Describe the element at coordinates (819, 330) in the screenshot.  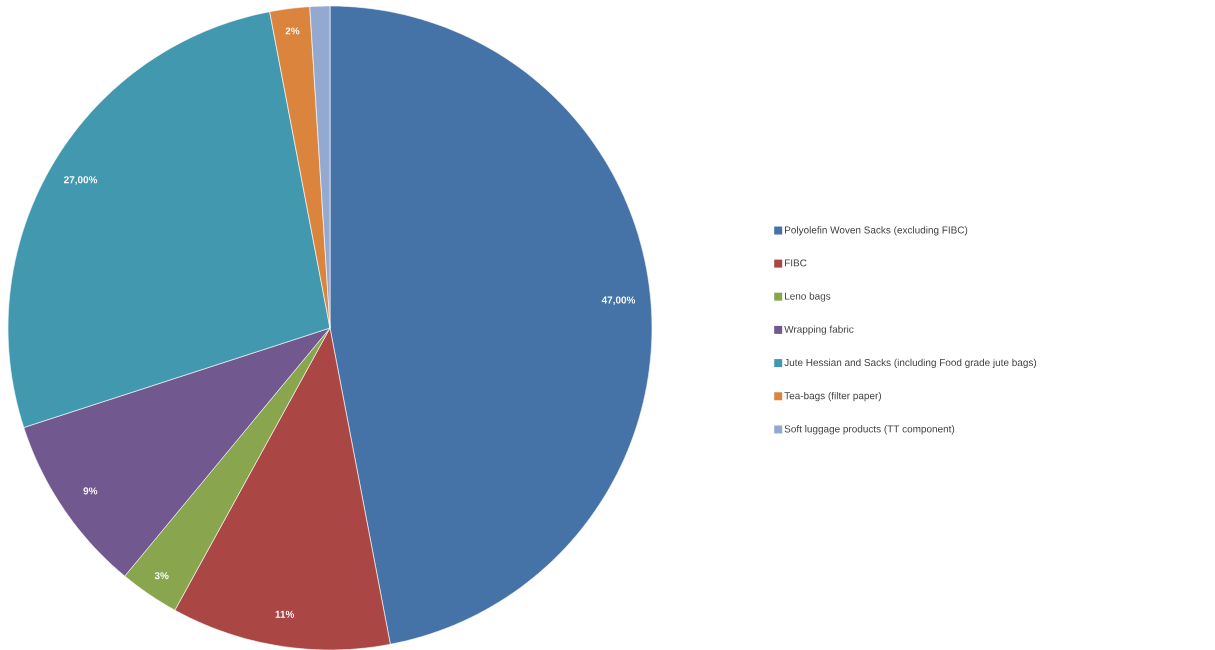
I see `legend-label: Wrapping fabric` at that location.